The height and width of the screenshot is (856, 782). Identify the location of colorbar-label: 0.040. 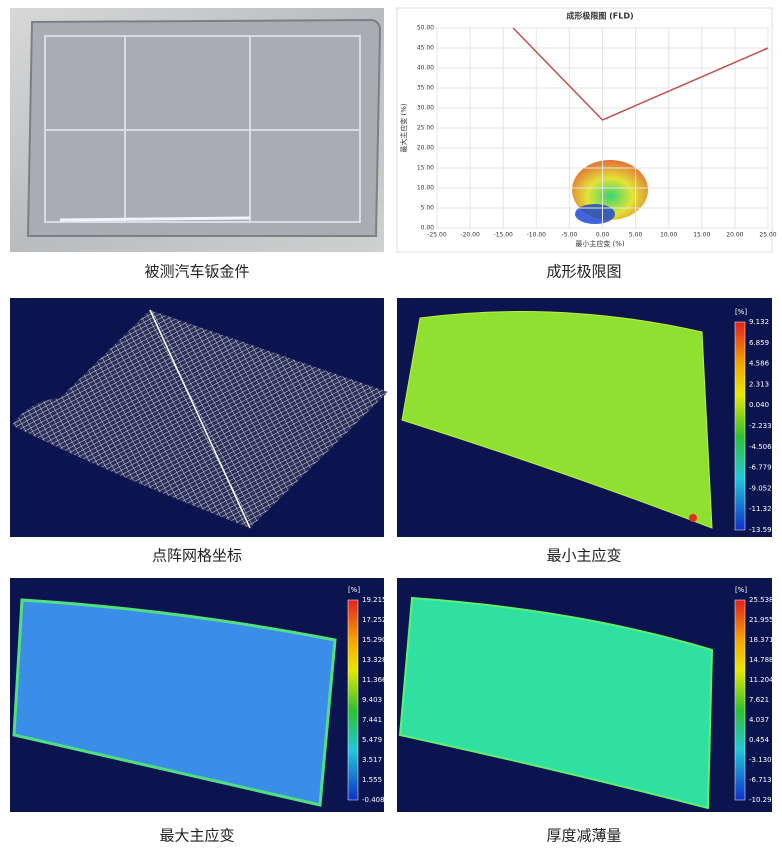
(759, 405).